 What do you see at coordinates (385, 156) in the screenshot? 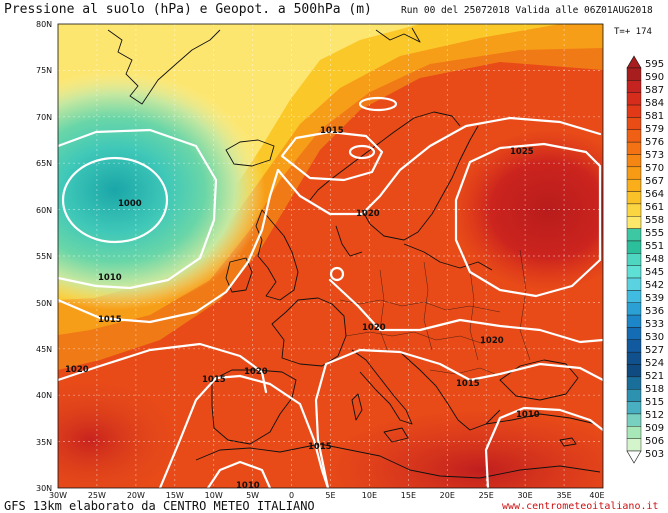
I see `coast-norway` at bounding box center [385, 156].